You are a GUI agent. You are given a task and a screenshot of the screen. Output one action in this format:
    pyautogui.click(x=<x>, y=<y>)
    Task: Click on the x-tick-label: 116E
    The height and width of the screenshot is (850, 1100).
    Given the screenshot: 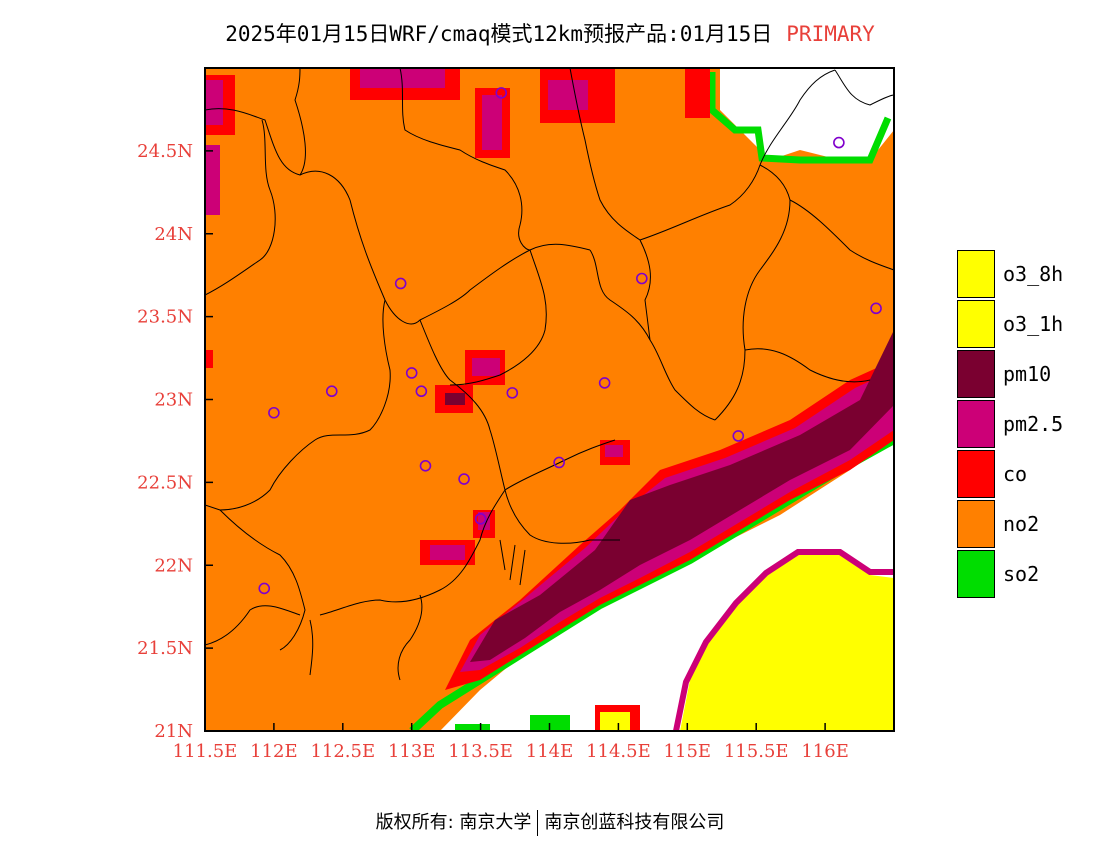 What is the action you would take?
    pyautogui.click(x=825, y=751)
    